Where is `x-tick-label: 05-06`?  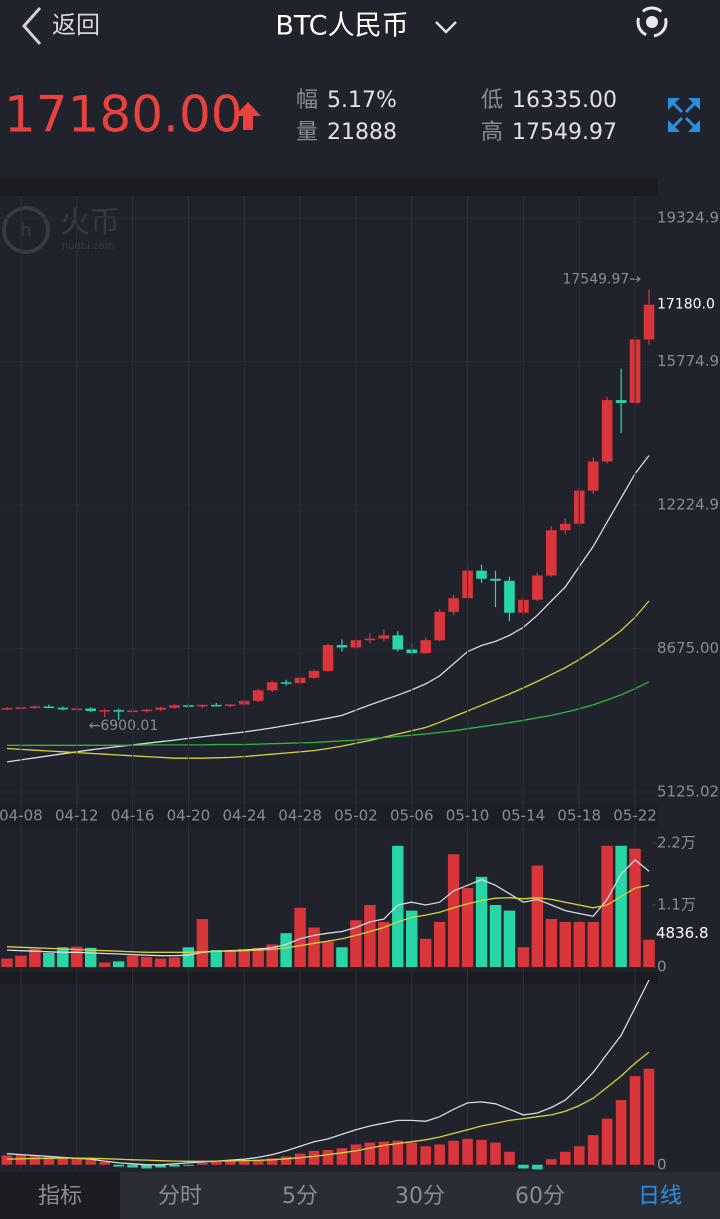 x-tick-label: 05-06 is located at coordinates (412, 816).